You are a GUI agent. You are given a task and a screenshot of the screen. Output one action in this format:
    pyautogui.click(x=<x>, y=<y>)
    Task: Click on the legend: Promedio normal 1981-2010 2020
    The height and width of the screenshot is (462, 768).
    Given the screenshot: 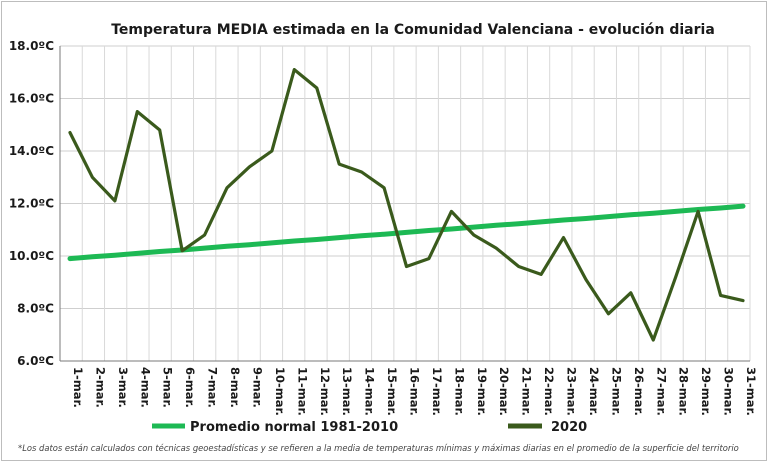 What is the action you would take?
    pyautogui.click(x=369, y=427)
    